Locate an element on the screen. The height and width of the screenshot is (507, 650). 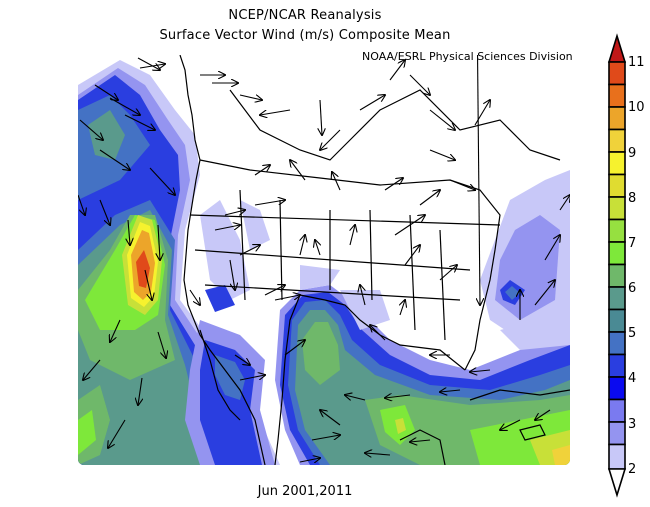
colorbar-label-3: 3 is located at coordinates (632, 424).